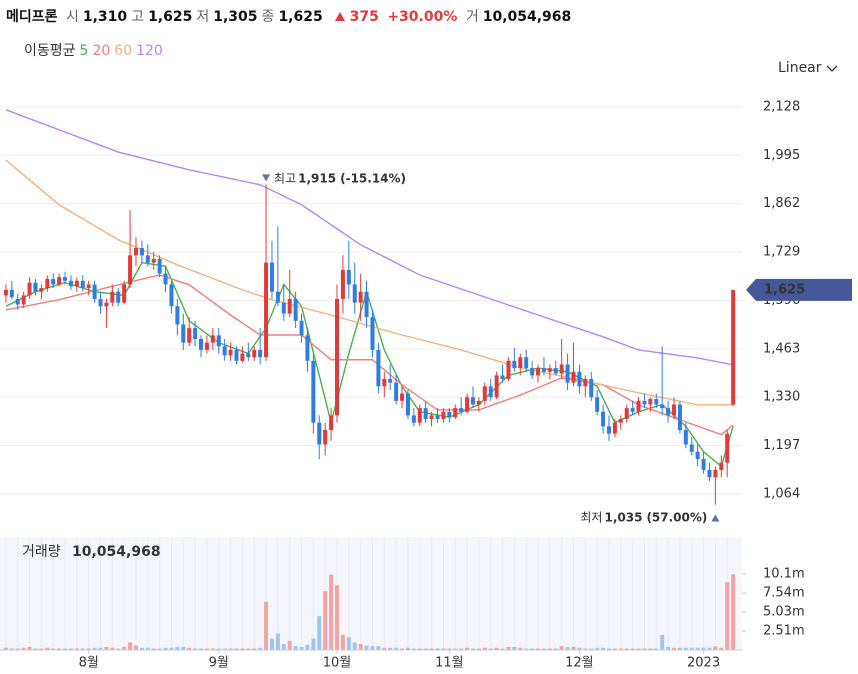 The width and height of the screenshot is (858, 674). I want to click on up-arrow, so click(340, 16).